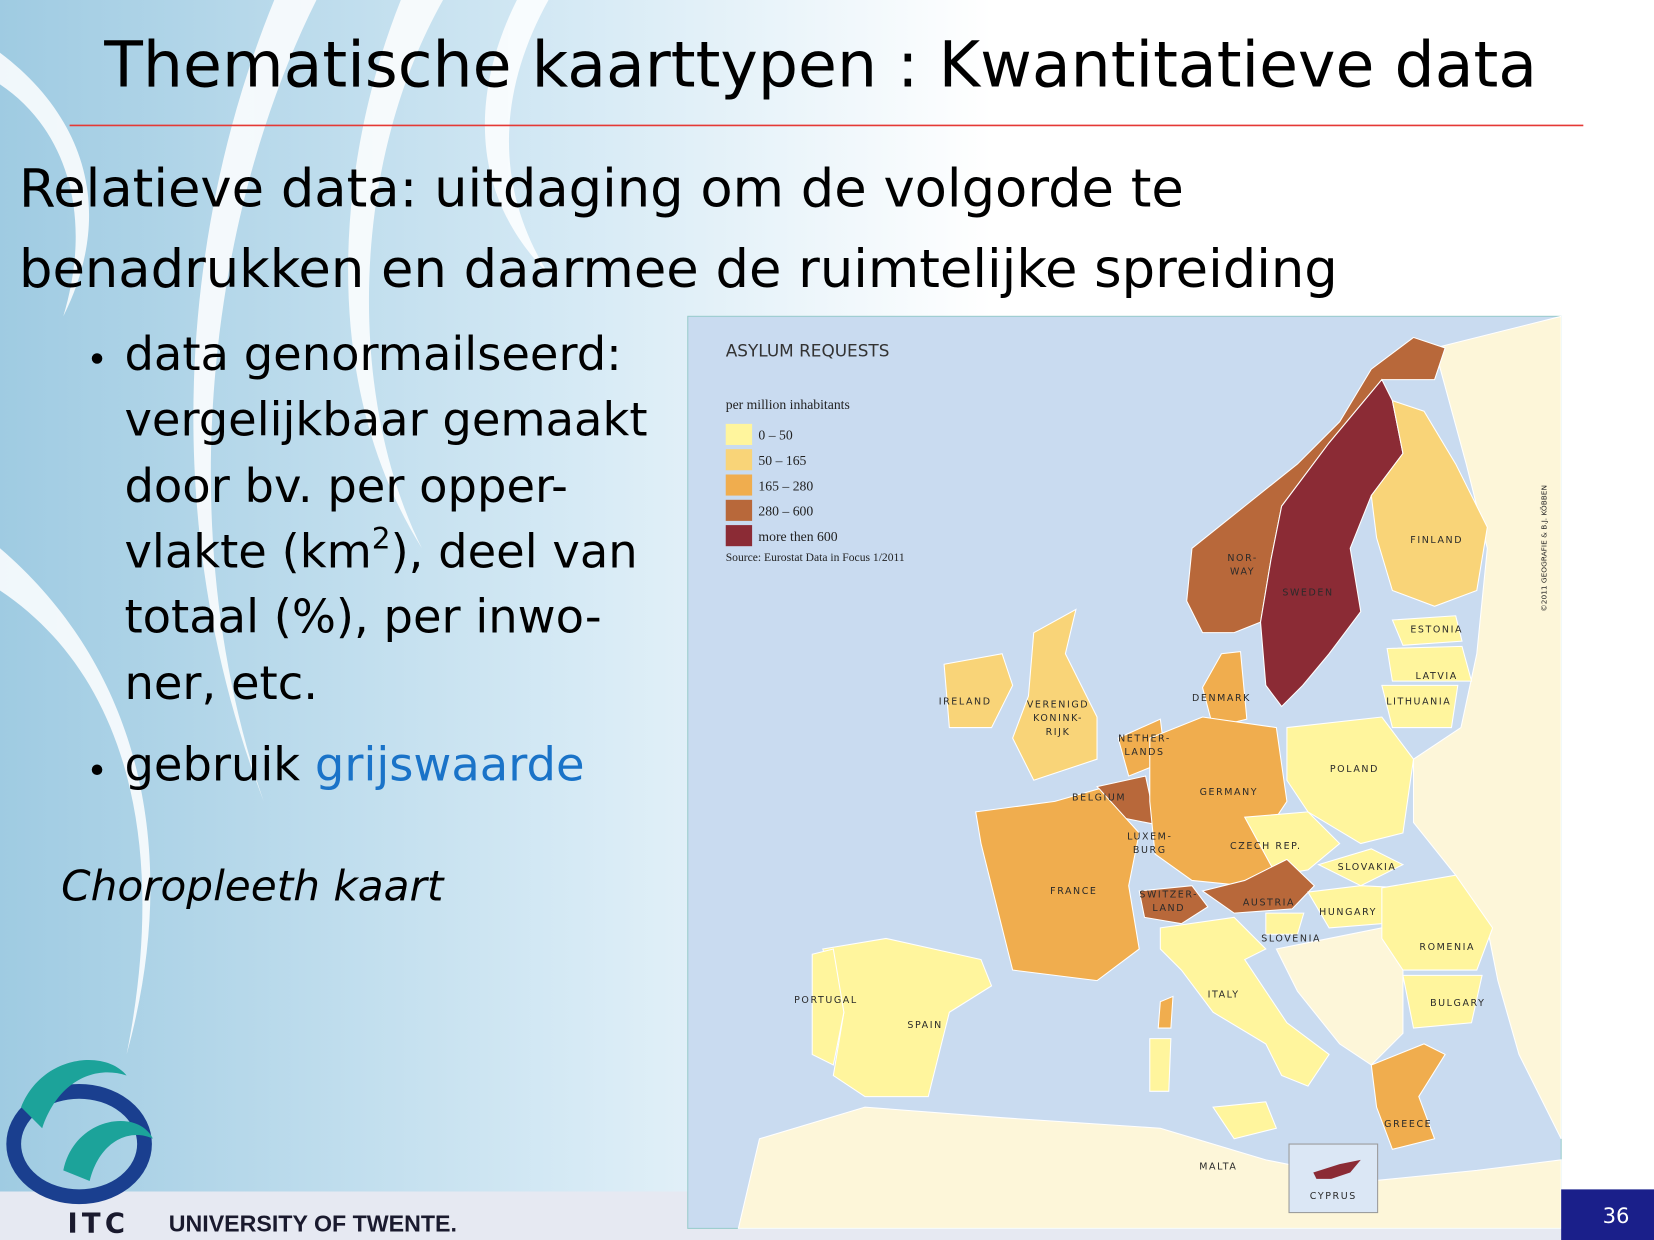 Image resolution: width=1654 pixels, height=1240 pixels. I want to click on label-line: BULGARY, so click(1457, 1003).